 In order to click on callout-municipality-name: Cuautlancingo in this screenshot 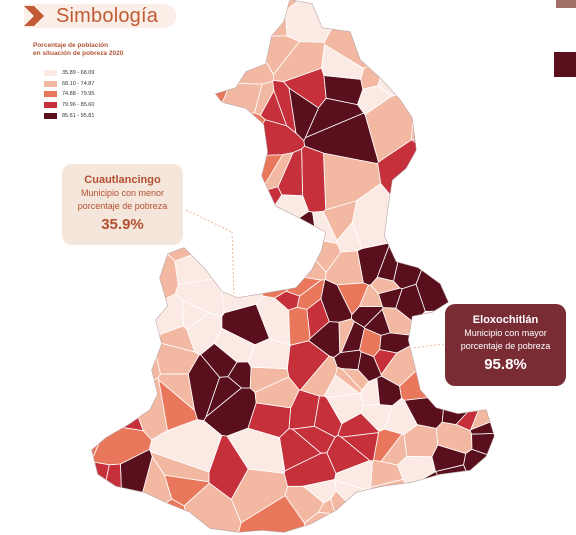, I will do `click(122, 180)`.